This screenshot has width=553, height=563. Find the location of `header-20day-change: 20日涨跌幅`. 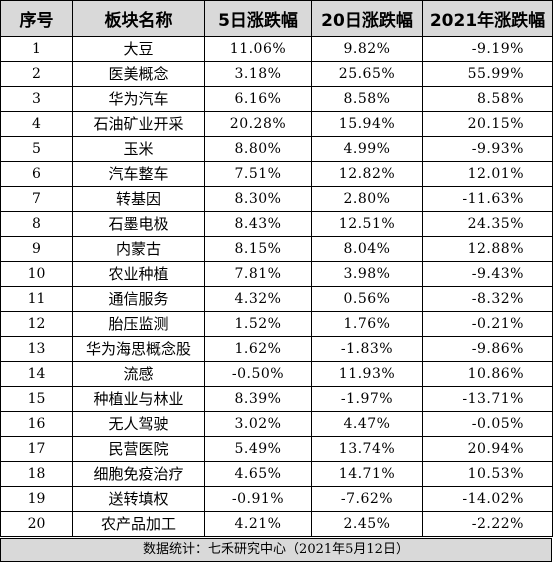

header-20day-change: 20日涨跌幅 is located at coordinates (367, 18).